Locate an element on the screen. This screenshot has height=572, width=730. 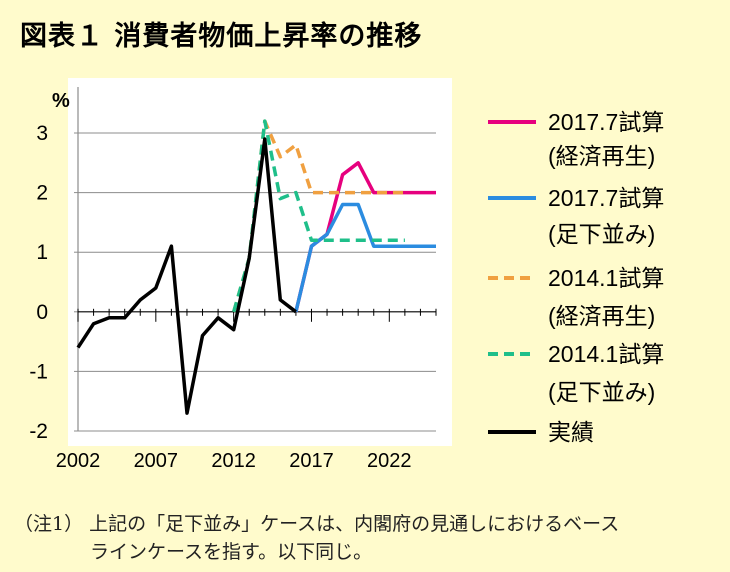
x-tick-label: 2022 is located at coordinates (389, 461).